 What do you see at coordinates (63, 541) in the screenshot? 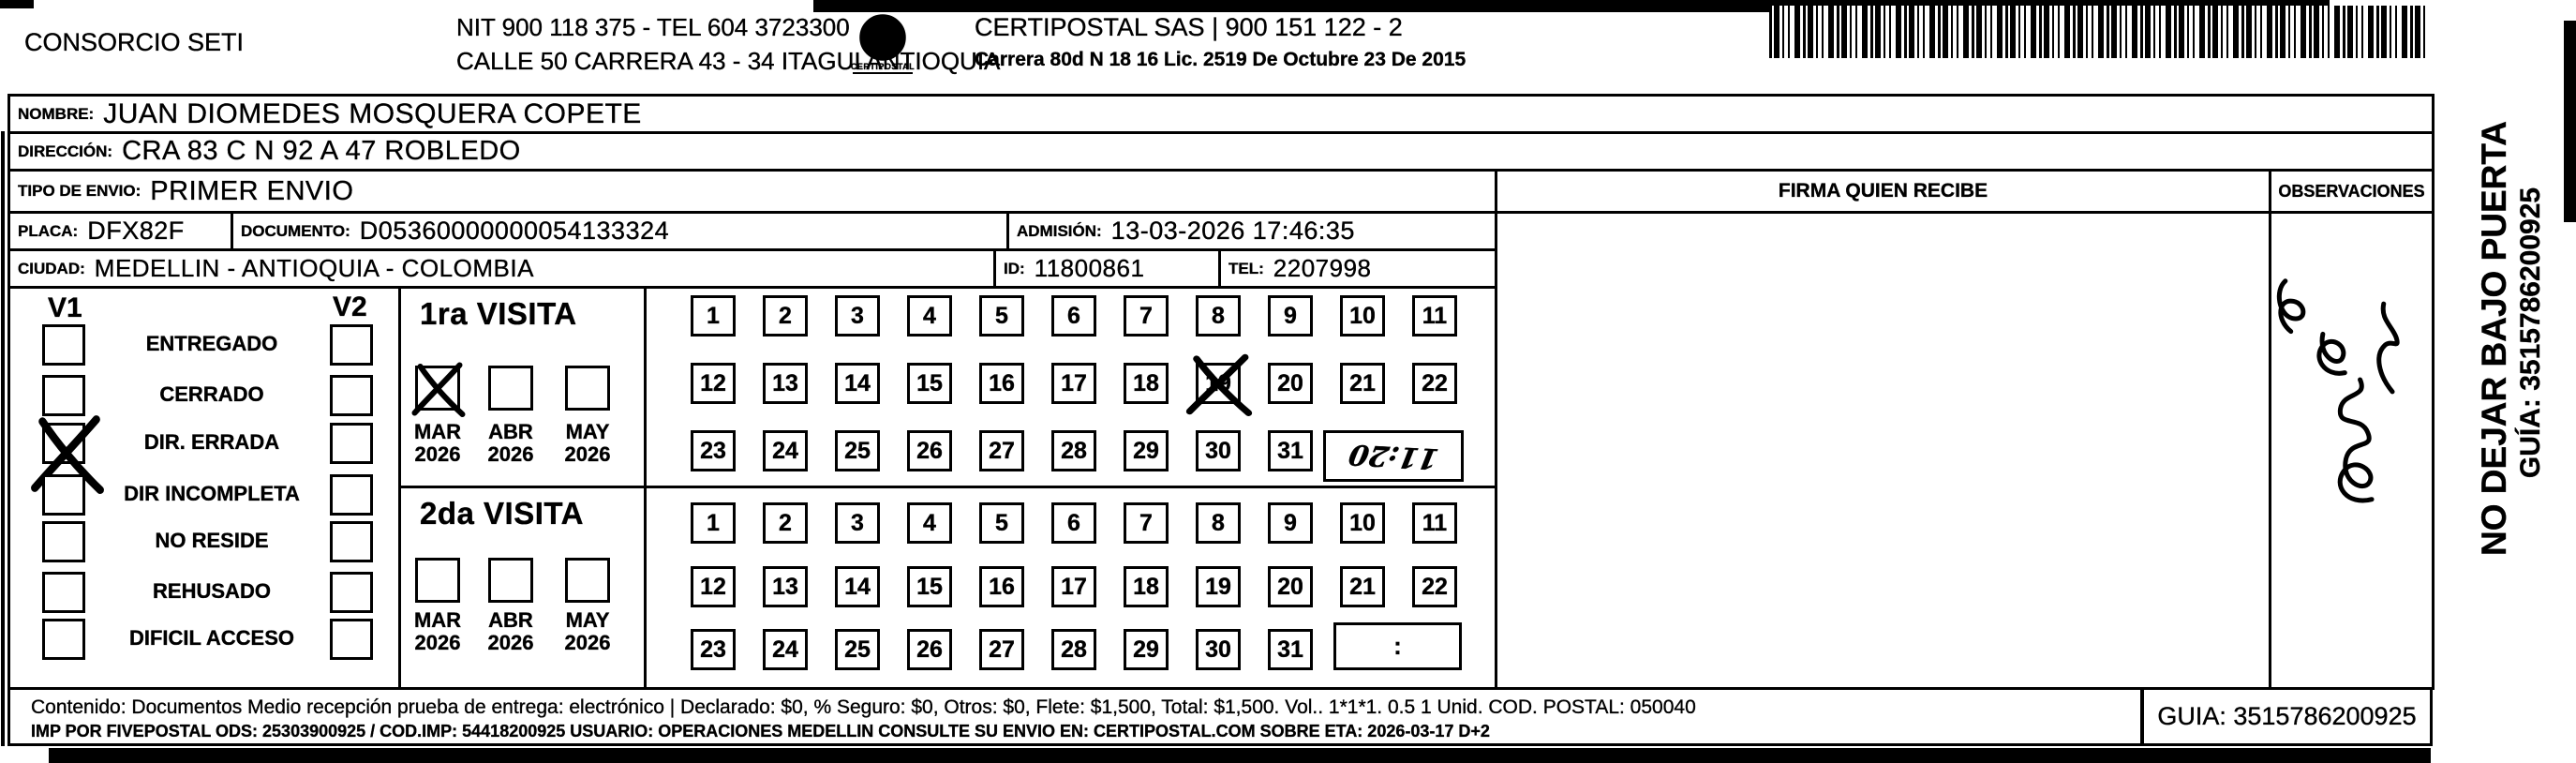
I see `v1-checkbox-no-reside` at bounding box center [63, 541].